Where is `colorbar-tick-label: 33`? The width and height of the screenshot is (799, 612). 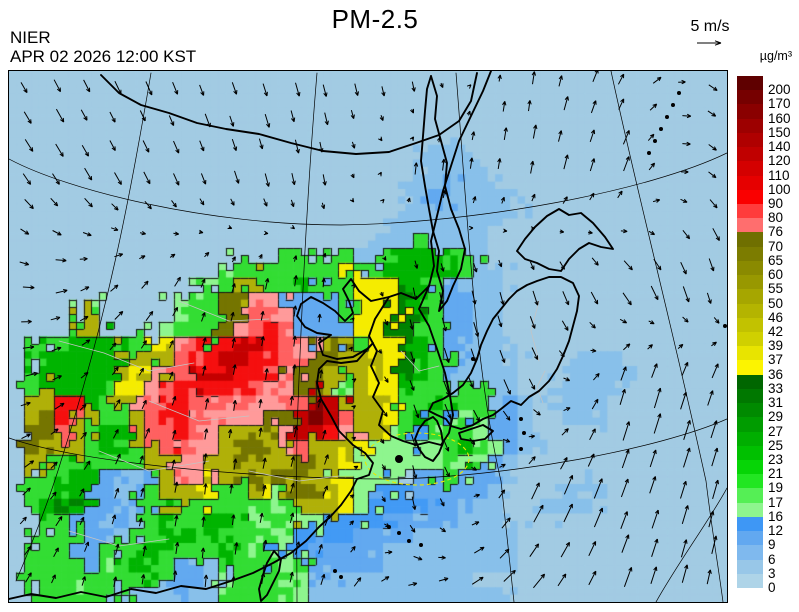
colorbar-tick-label: 33 is located at coordinates (776, 388).